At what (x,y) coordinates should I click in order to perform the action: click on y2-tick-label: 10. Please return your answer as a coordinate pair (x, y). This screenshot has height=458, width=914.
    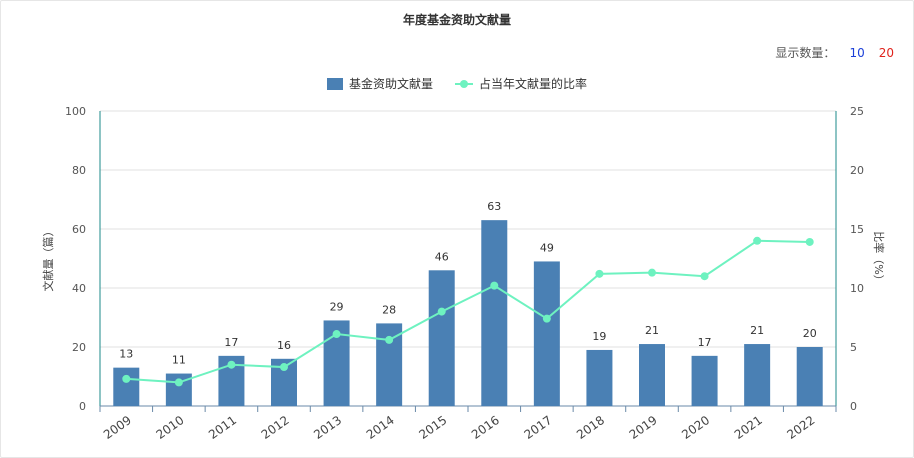
    Looking at the image, I should click on (857, 288).